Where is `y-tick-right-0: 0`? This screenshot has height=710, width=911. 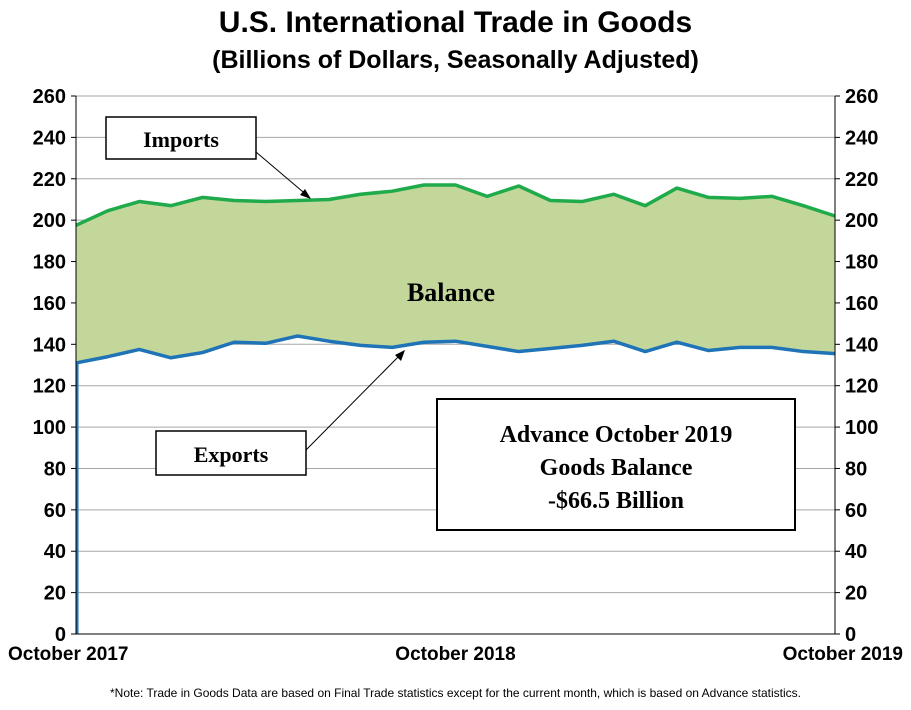
y-tick-right-0: 0 is located at coordinates (850, 635).